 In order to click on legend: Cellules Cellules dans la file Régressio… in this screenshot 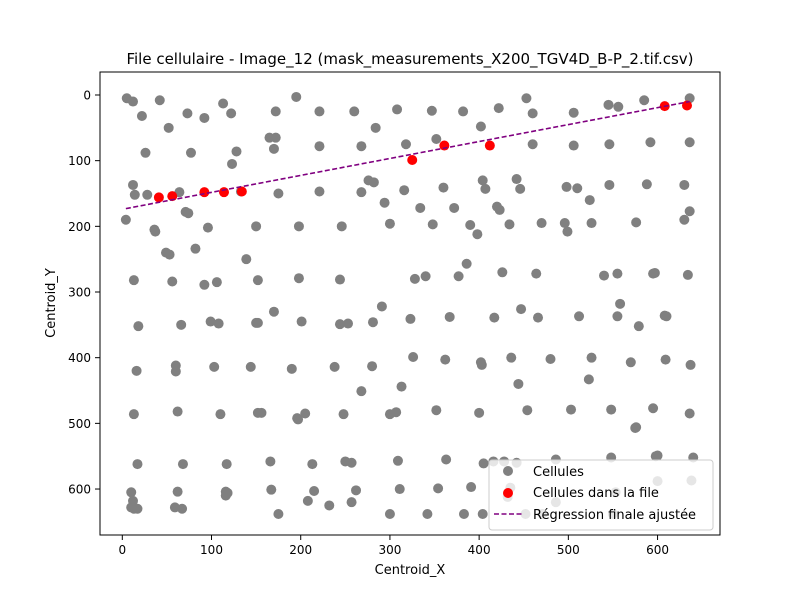, I will do `click(601, 495)`.